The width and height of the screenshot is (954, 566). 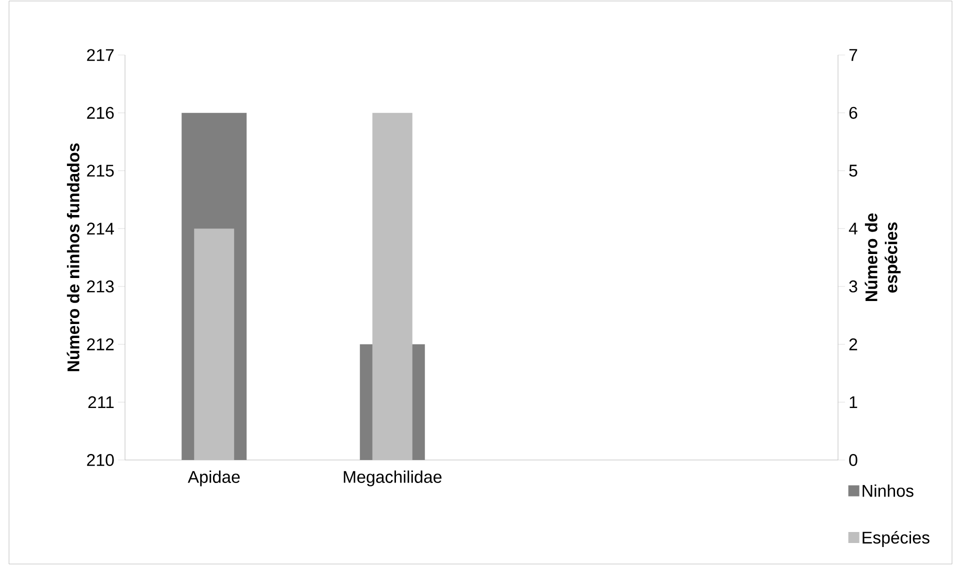 I want to click on x-tick-label: Apidae, so click(x=214, y=478).